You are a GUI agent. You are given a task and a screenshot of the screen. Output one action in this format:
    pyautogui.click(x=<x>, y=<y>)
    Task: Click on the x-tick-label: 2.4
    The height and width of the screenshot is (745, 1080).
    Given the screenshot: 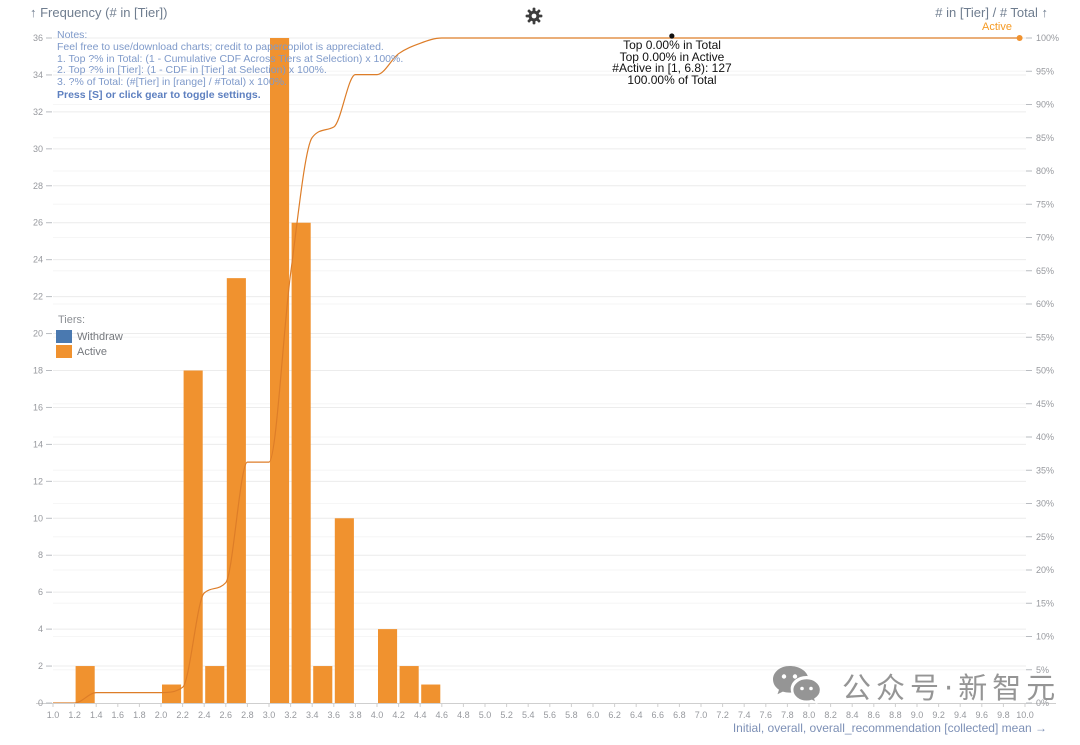 What is the action you would take?
    pyautogui.click(x=204, y=715)
    